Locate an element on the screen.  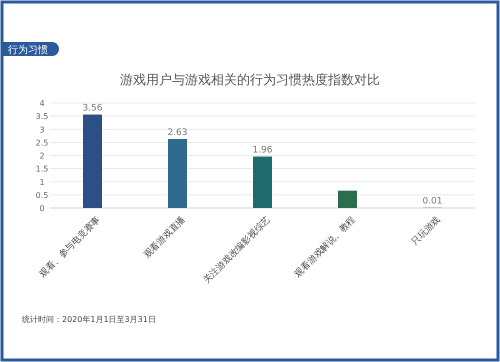
y-tick-label: 4 is located at coordinates (42, 103).